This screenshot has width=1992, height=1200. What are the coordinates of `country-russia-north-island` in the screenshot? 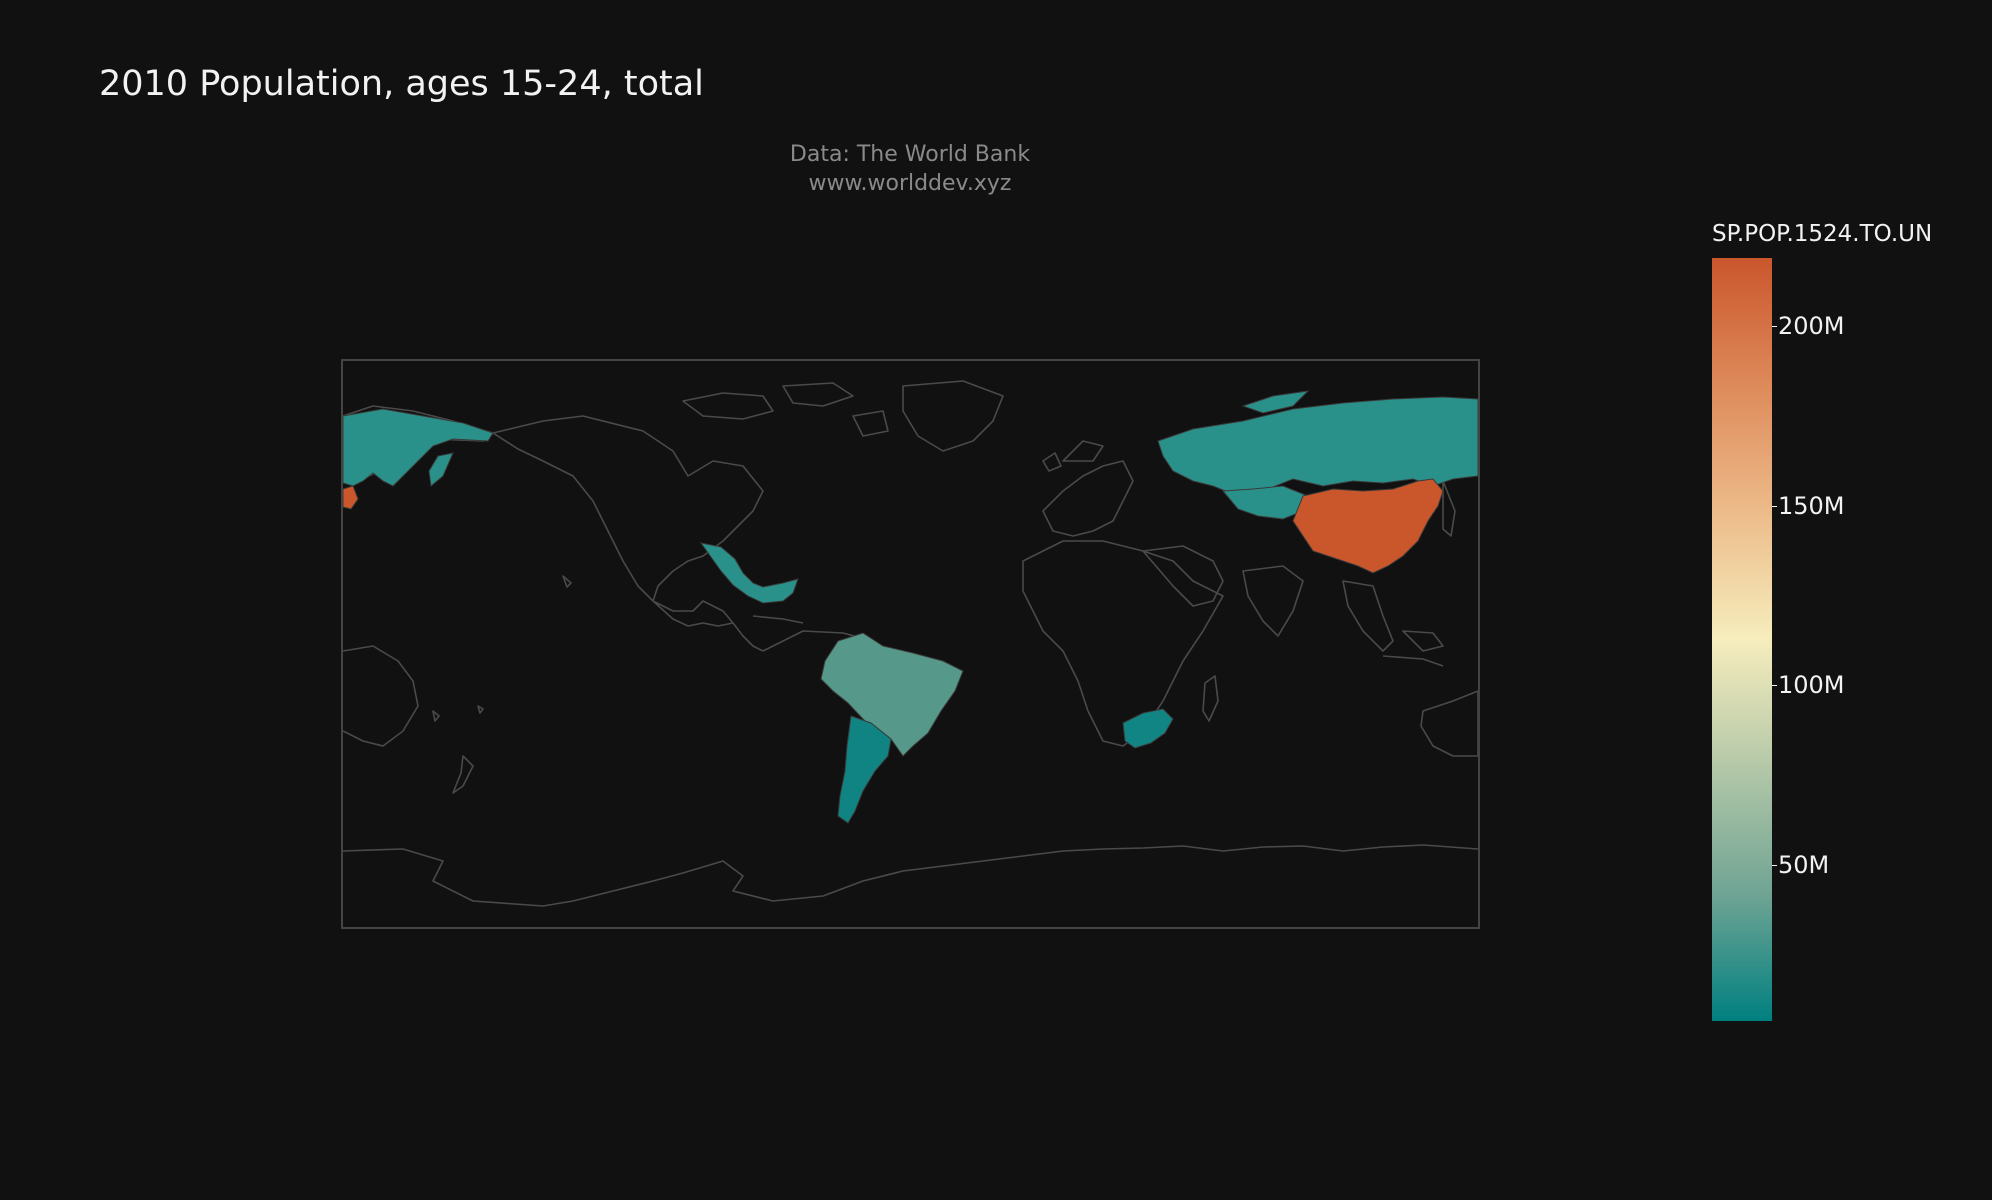 It's located at (1275, 402).